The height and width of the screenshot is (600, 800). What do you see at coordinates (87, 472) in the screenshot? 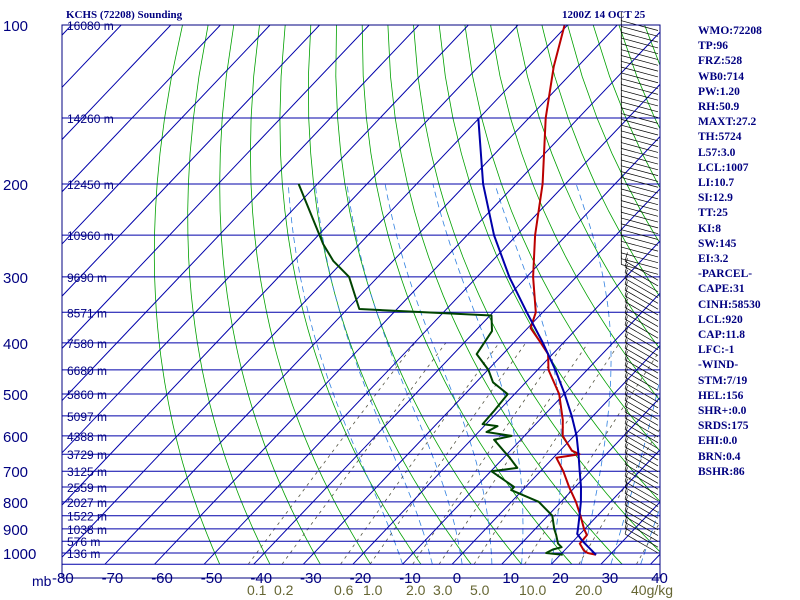
I see `height-label: 3125 m` at bounding box center [87, 472].